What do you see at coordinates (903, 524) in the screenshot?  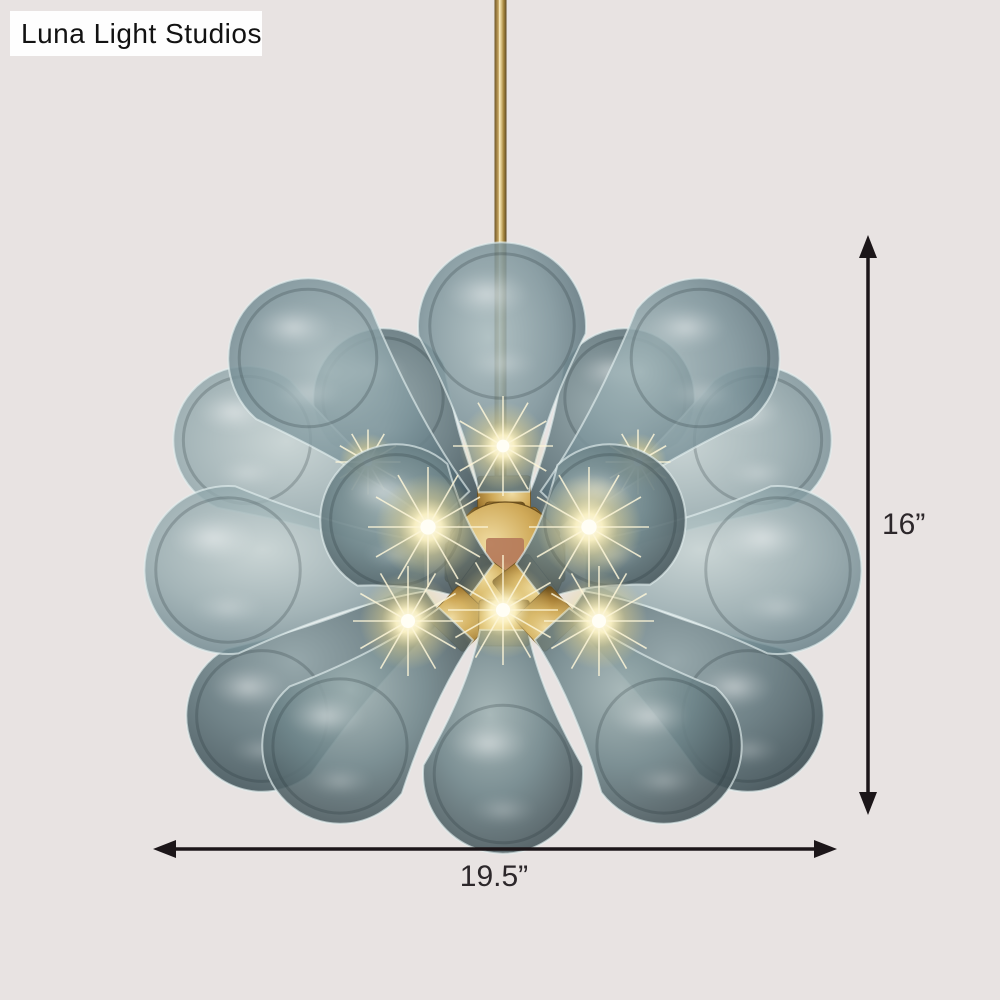 I see `height-dimension-label: 16”` at bounding box center [903, 524].